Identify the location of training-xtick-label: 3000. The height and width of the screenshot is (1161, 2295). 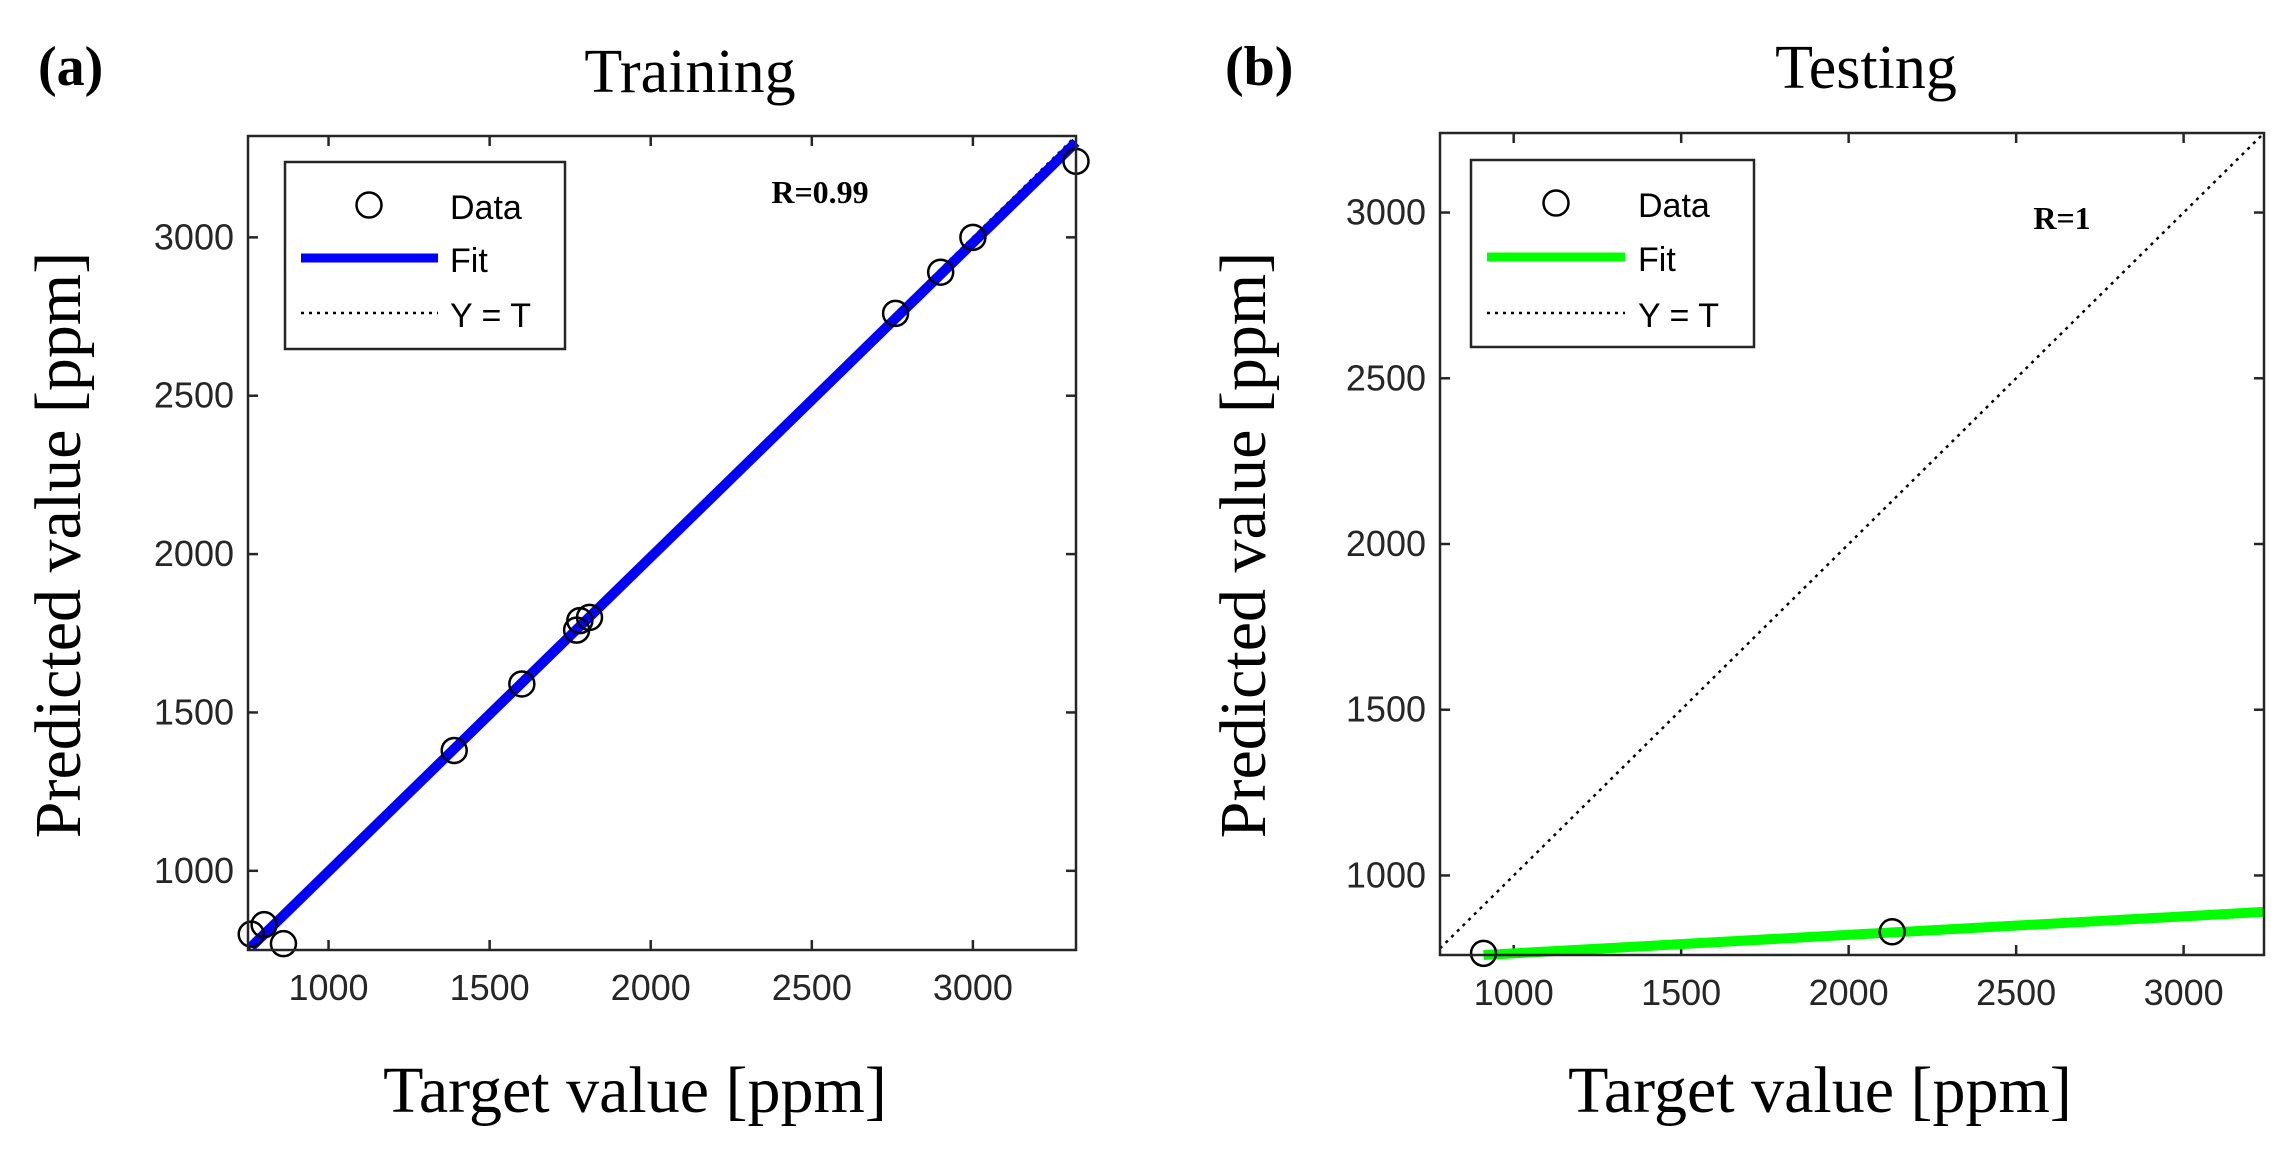
(973, 987).